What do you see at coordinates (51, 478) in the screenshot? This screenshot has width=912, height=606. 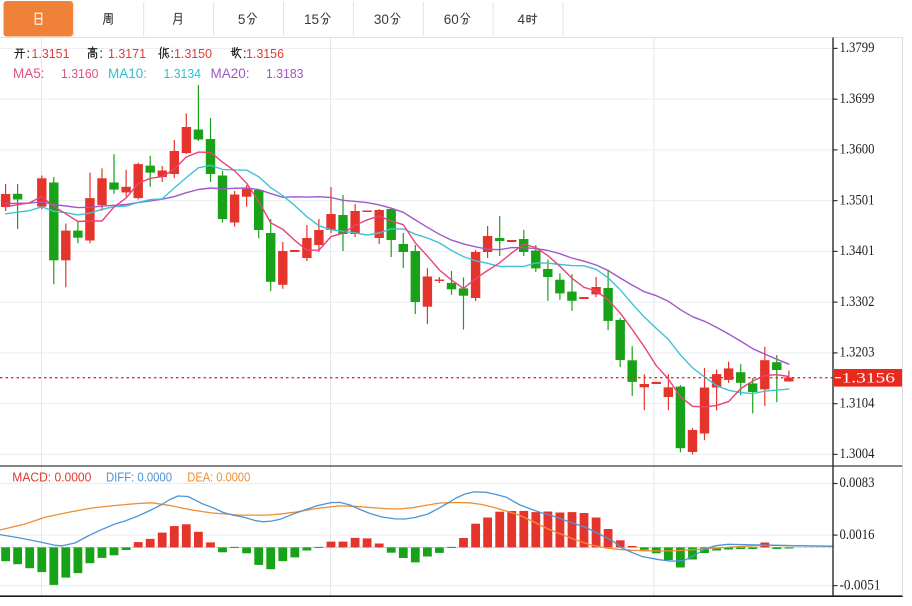 I see `svg-text: MACD: 0.0000` at bounding box center [51, 478].